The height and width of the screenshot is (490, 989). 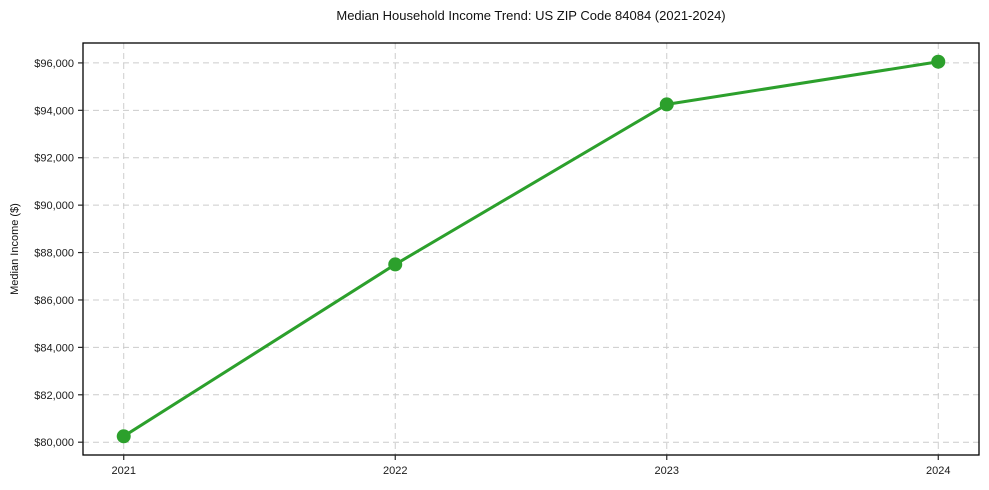 What do you see at coordinates (123, 436) in the screenshot?
I see `data-point-2021` at bounding box center [123, 436].